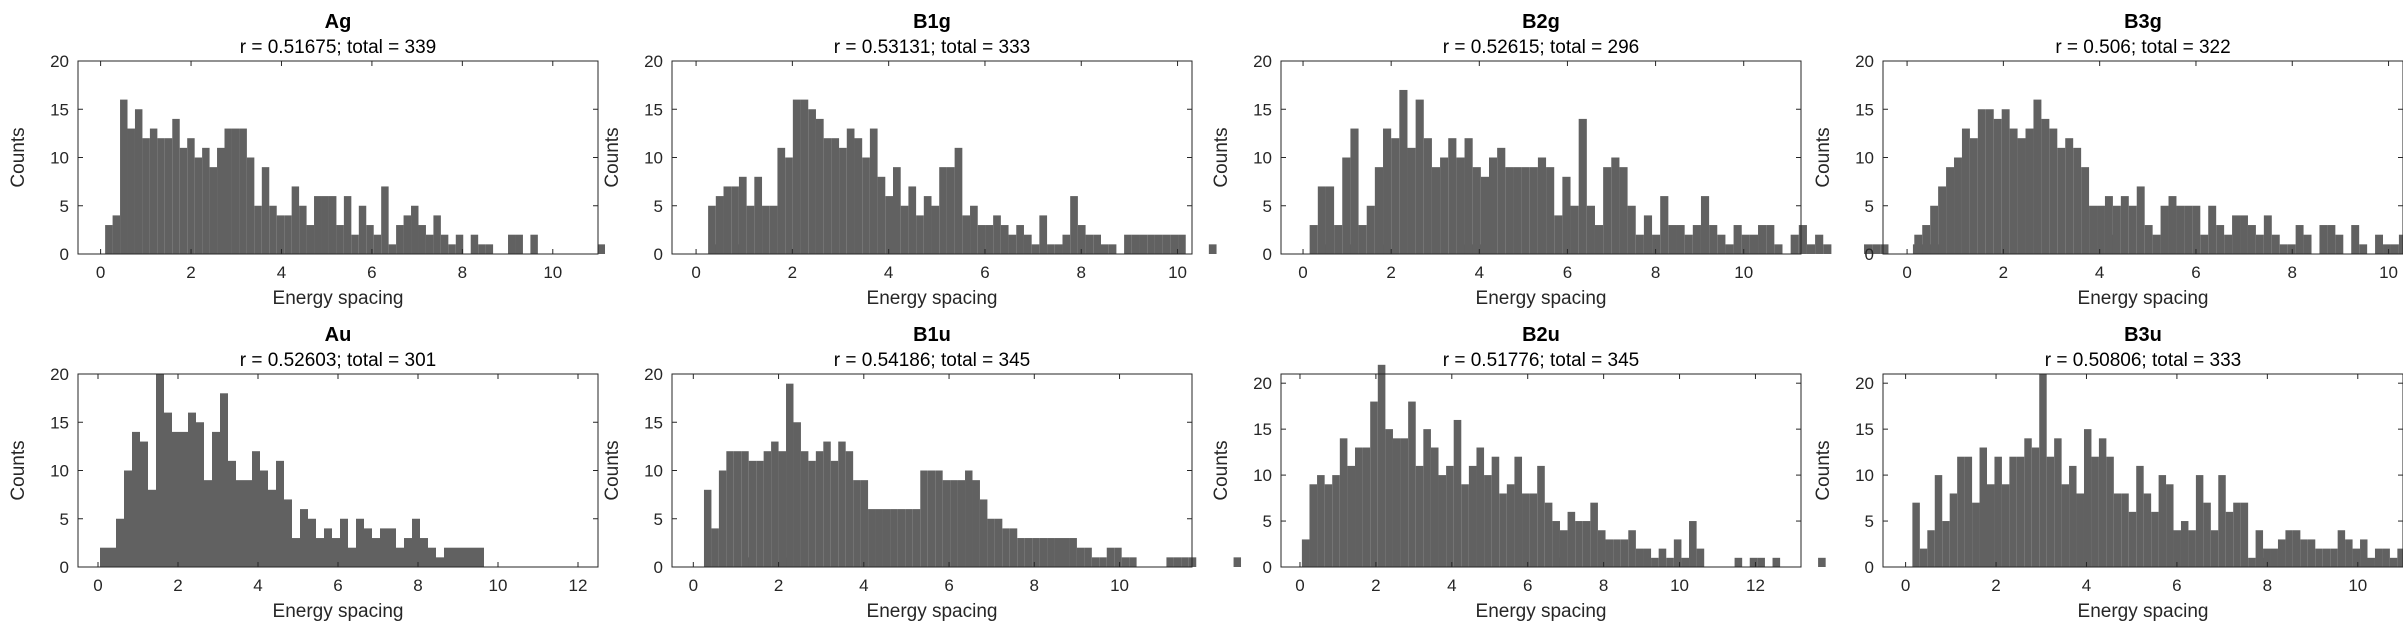 The image size is (2403, 625). Describe the element at coordinates (1262, 109) in the screenshot. I see `y-tick-label: 15` at that location.